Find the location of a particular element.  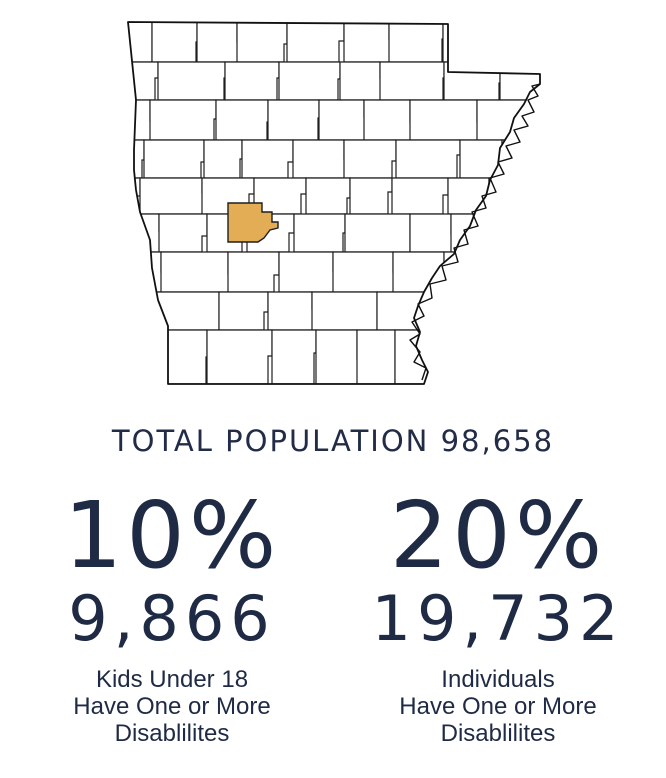

kids-description-line-2: Have One or More is located at coordinates (172, 706).